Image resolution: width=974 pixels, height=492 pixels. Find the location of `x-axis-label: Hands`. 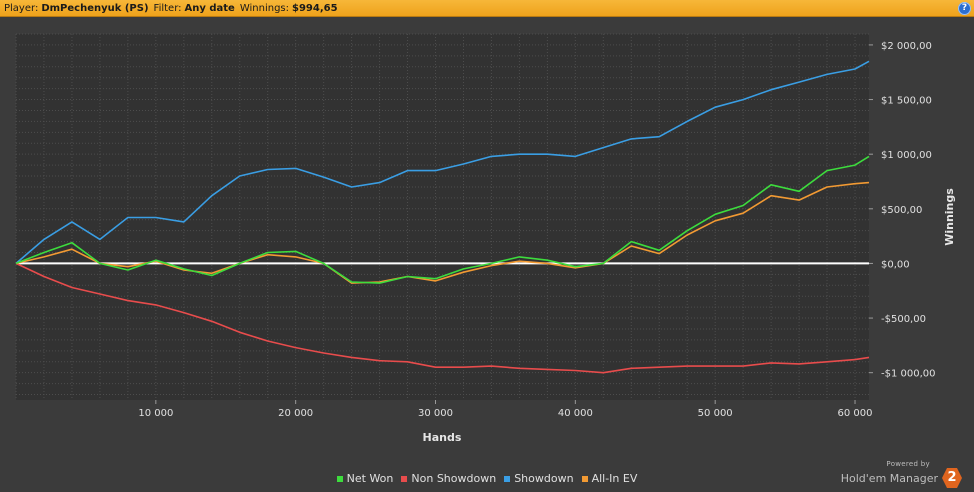

x-axis-label: Hands is located at coordinates (442, 437).